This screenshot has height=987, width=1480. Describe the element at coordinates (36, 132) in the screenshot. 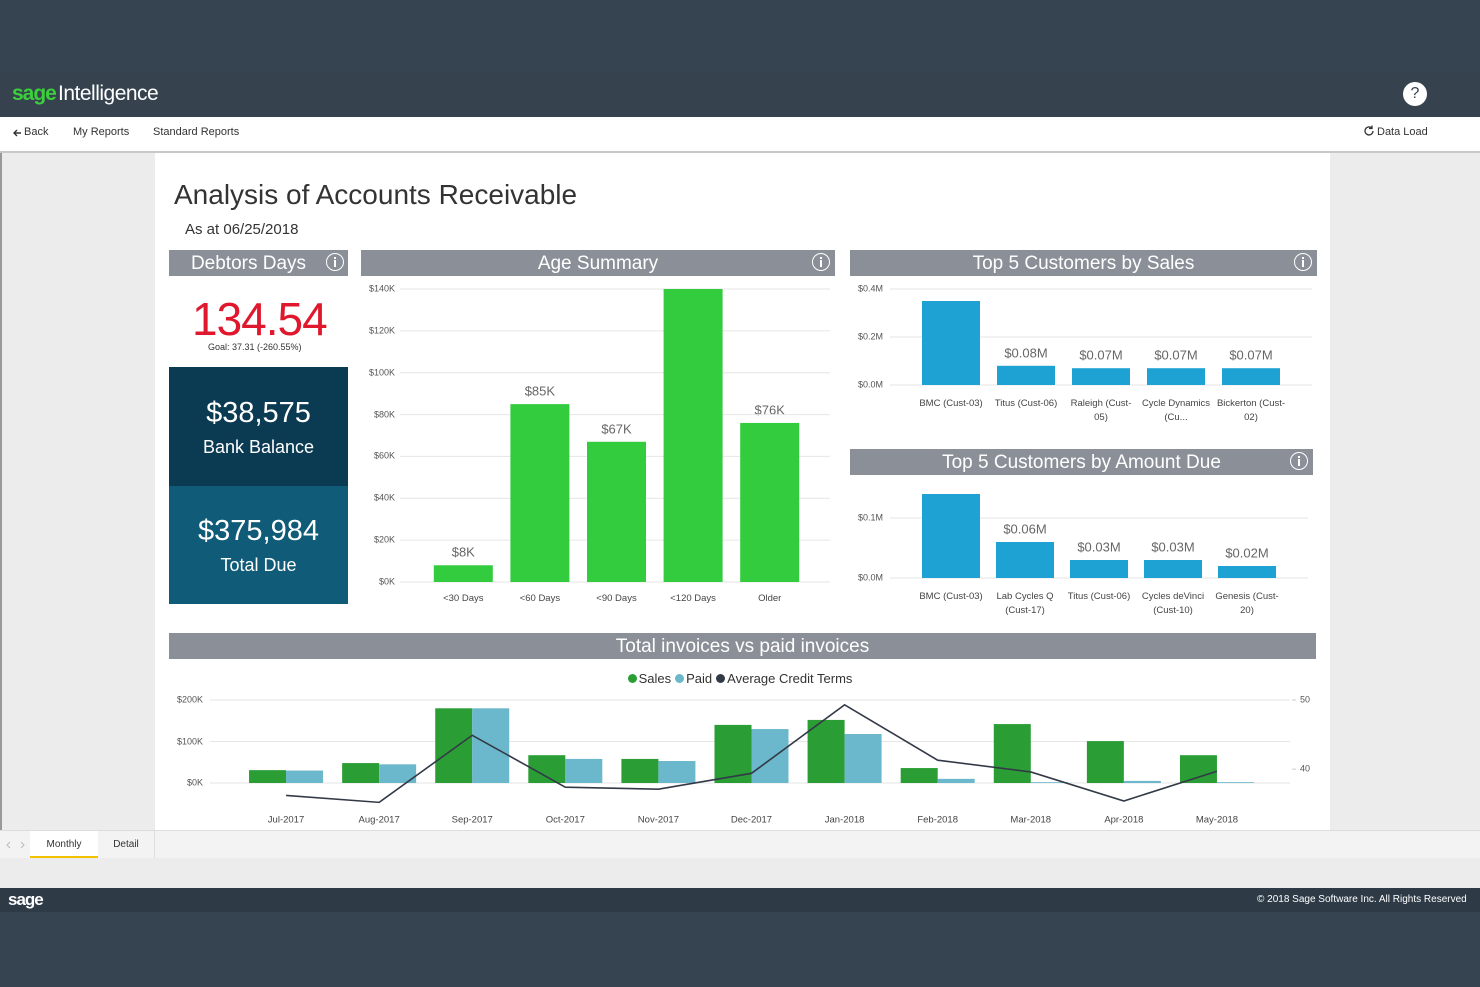

I see `back-link: Back` at that location.